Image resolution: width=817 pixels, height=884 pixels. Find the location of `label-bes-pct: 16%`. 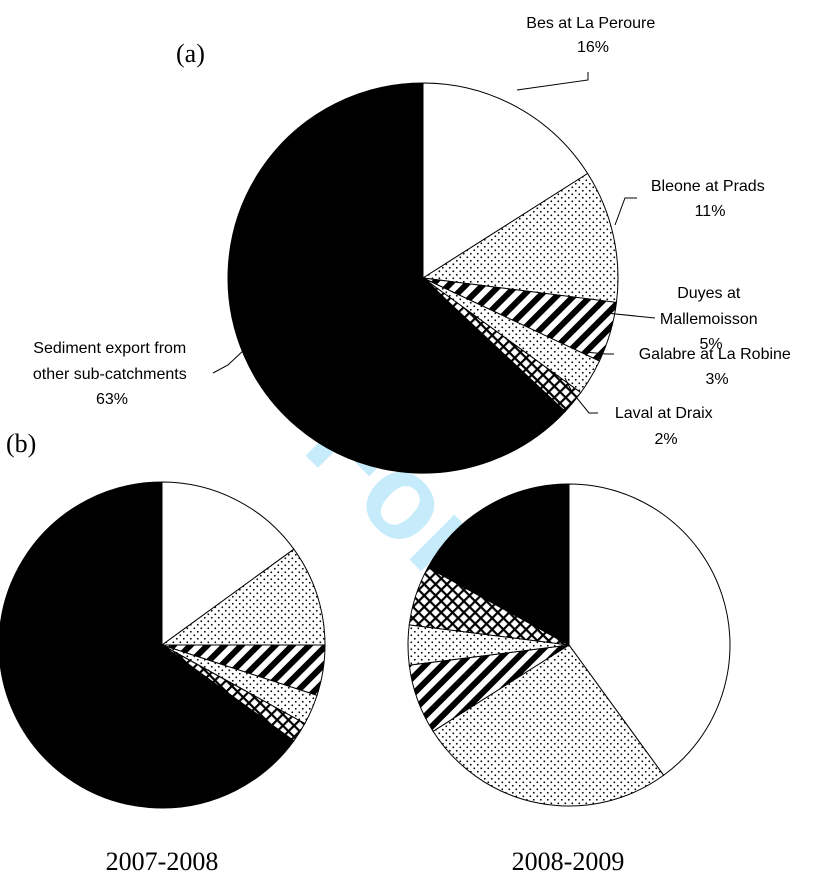

label-bes-pct: 16% is located at coordinates (593, 47).